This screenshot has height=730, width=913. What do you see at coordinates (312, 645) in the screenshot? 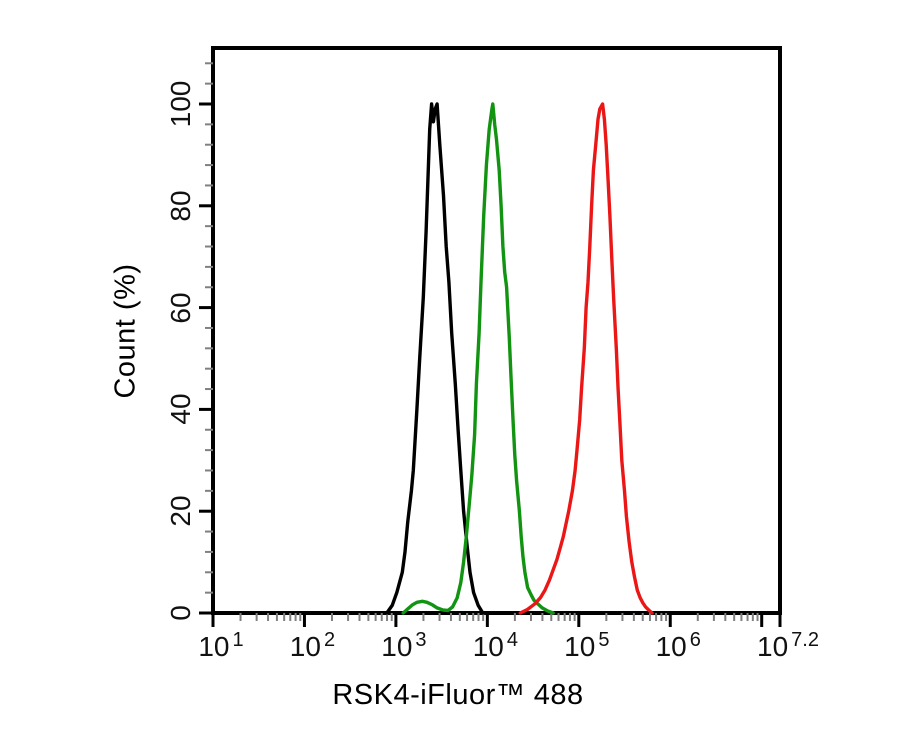
I see `x-tick-label-10e2: 10 2` at bounding box center [312, 645].